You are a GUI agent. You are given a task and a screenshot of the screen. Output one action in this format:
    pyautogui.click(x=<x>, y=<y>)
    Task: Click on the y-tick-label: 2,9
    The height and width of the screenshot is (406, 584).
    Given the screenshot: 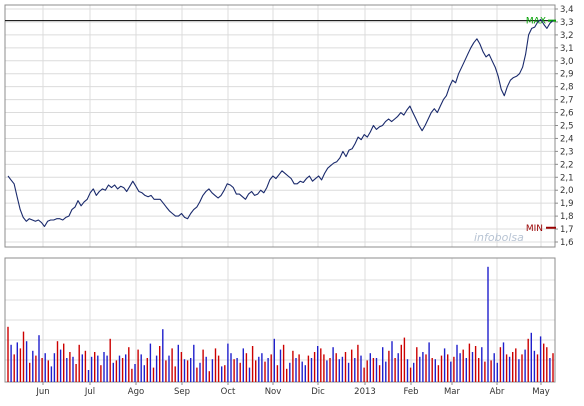 What is the action you would take?
    pyautogui.click(x=567, y=75)
    